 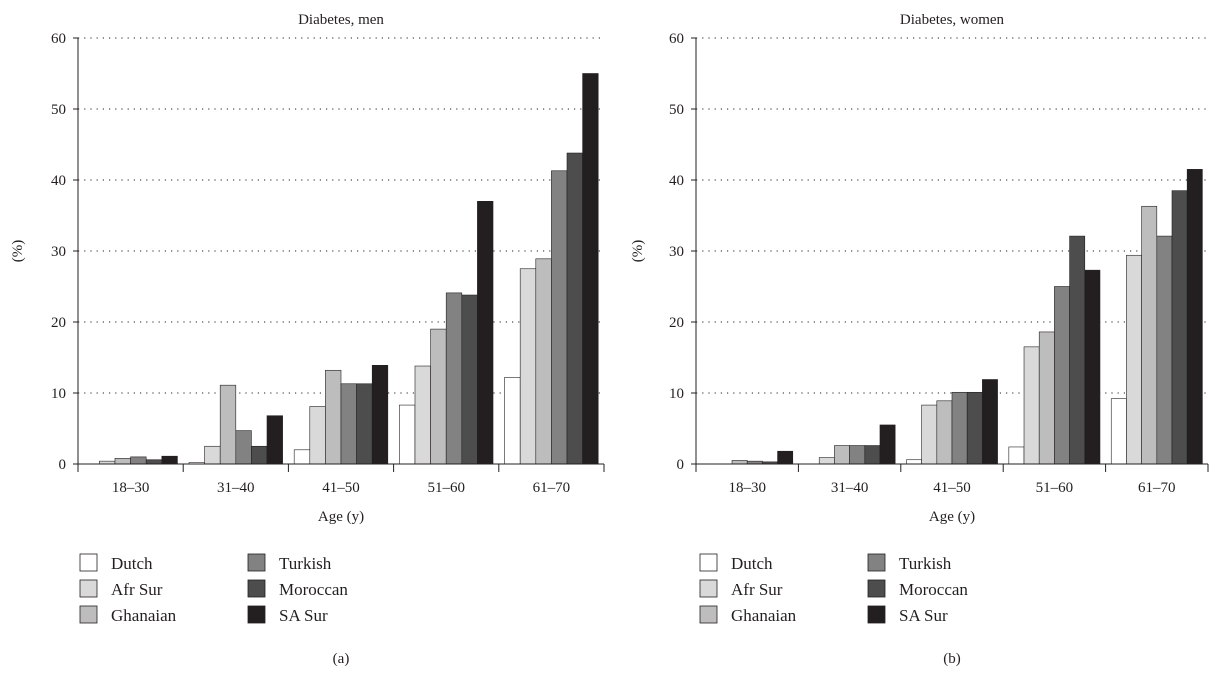 What do you see at coordinates (305, 563) in the screenshot?
I see `legend-label: Turkish` at bounding box center [305, 563].